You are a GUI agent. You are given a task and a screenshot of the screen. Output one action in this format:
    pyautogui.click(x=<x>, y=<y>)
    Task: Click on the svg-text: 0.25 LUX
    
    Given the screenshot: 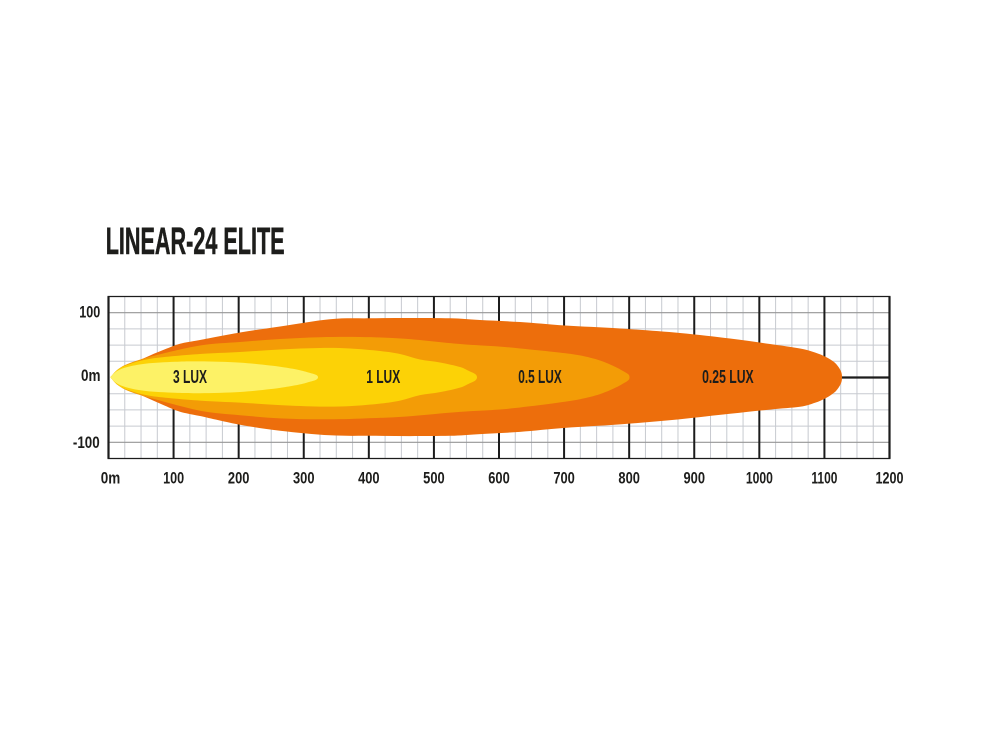 What is the action you would take?
    pyautogui.click(x=728, y=377)
    